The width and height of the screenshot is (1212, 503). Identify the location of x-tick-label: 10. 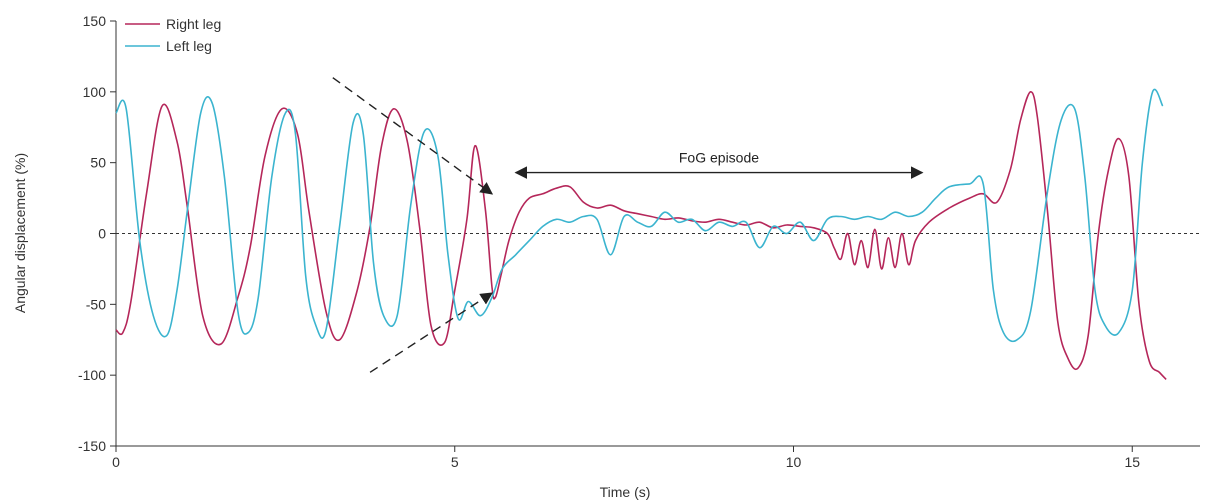
(794, 462).